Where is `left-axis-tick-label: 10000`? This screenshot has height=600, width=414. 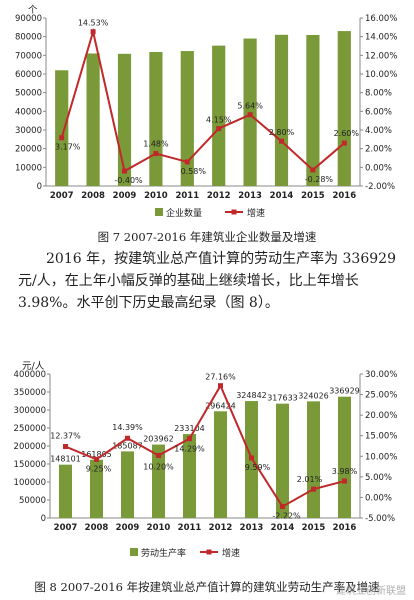
left-axis-tick-label: 10000 is located at coordinates (28, 168).